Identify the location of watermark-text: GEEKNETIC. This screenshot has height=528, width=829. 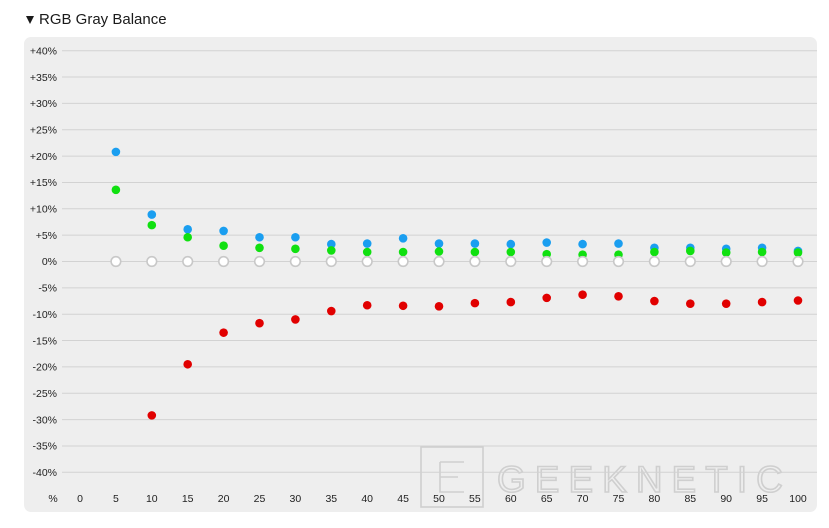
(644, 479).